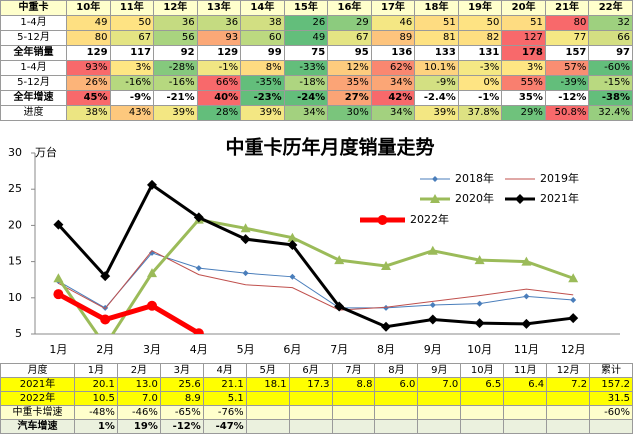 The height and width of the screenshot is (439, 633). What do you see at coordinates (610, 68) in the screenshot?
I see `table-cell: -60%` at bounding box center [610, 68].